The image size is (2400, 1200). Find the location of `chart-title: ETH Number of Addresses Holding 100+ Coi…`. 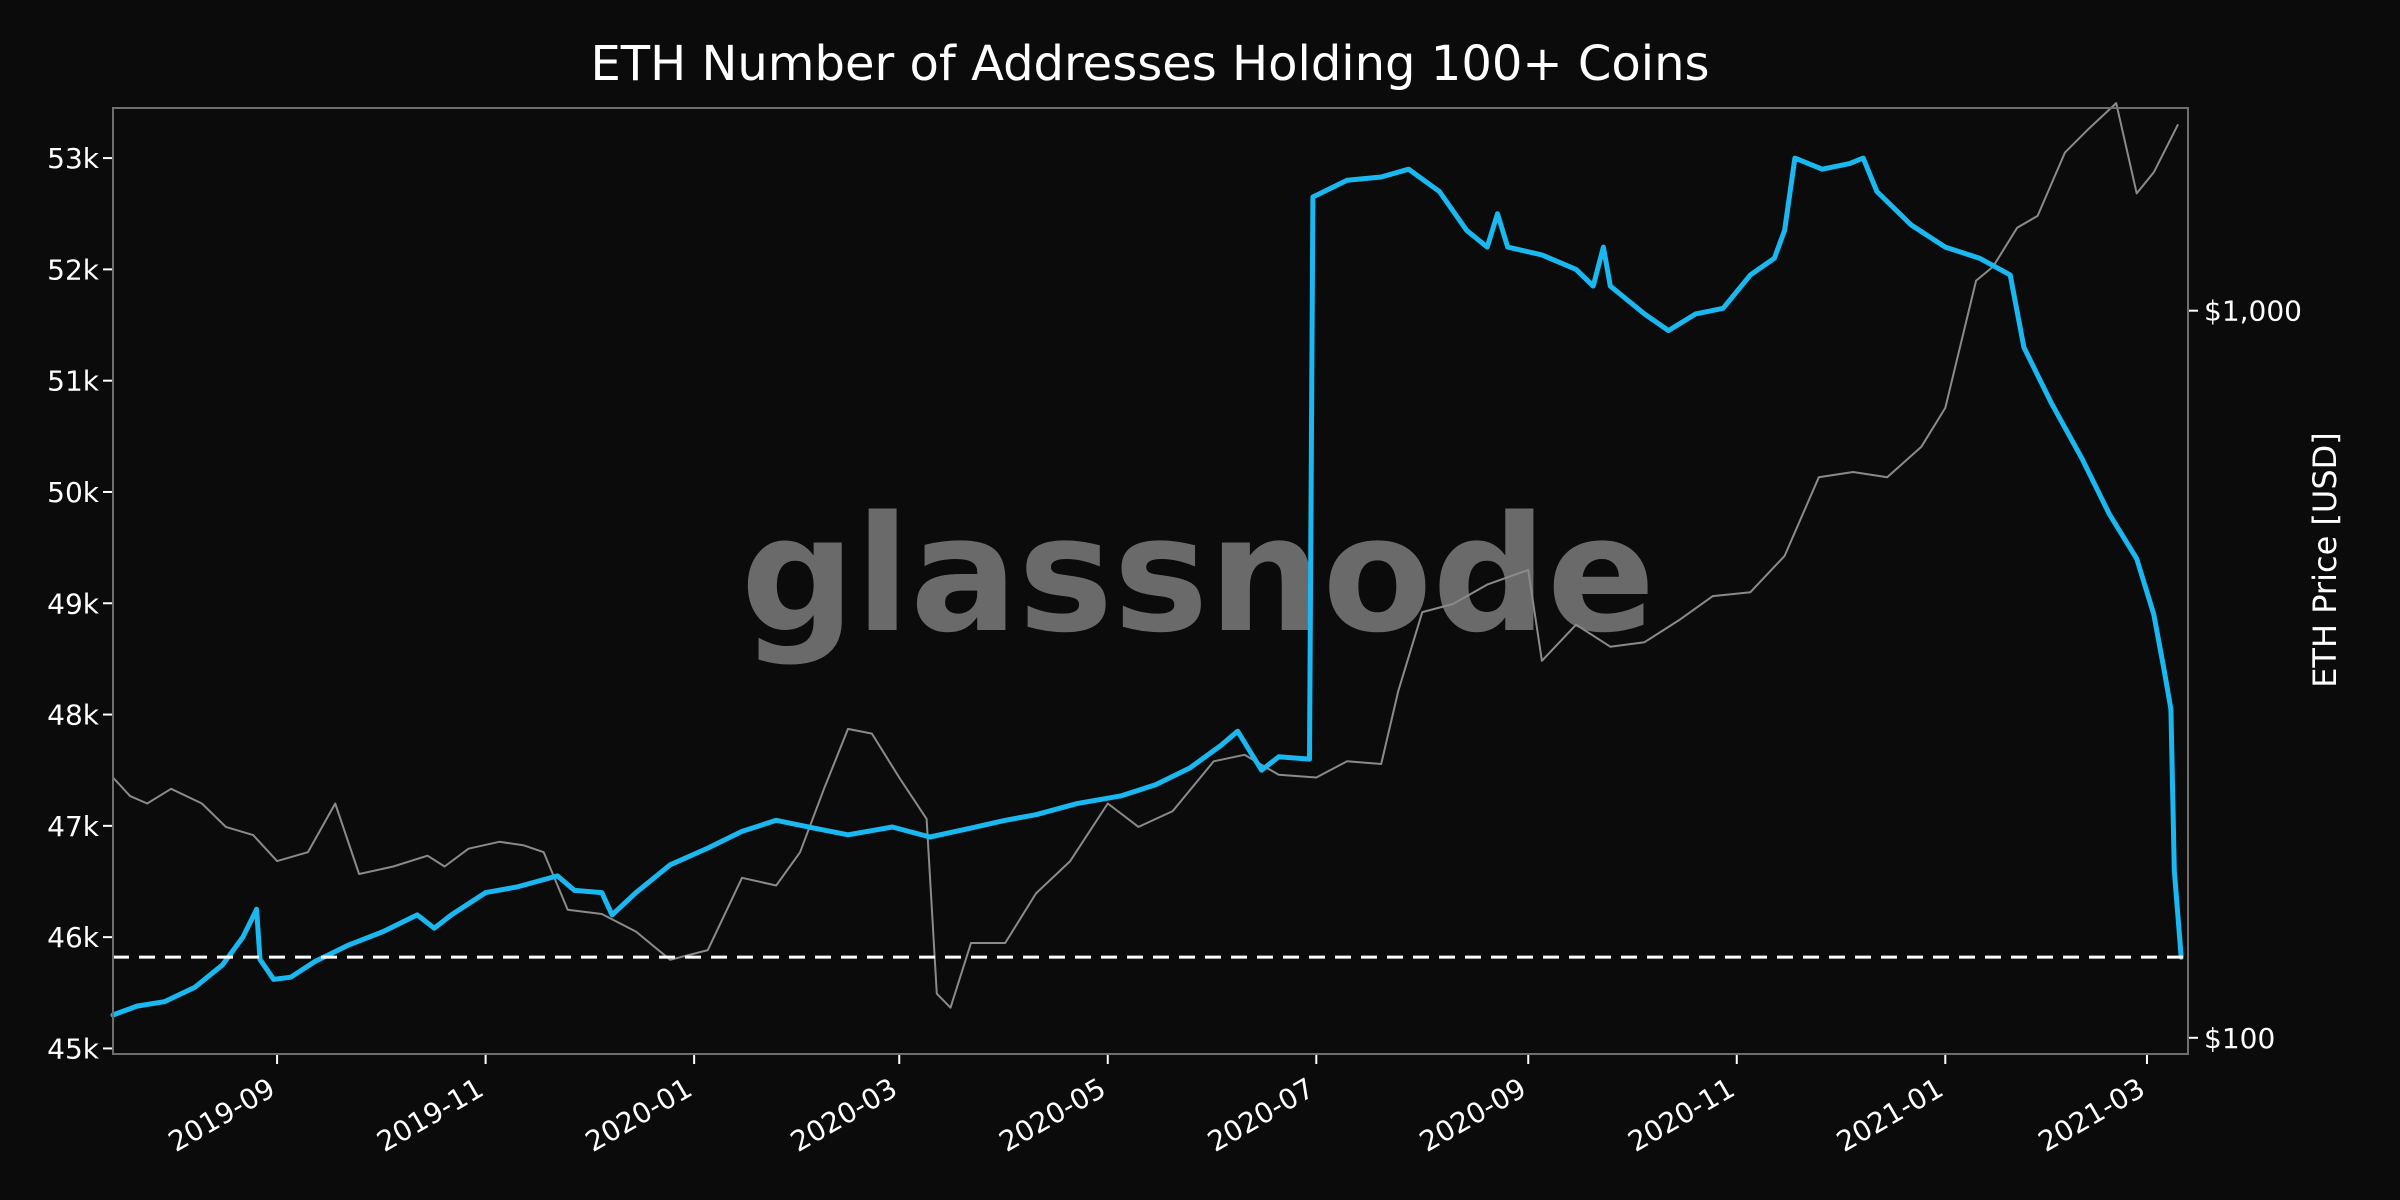

chart-title: ETH Number of Addresses Holding 100+ Coi… is located at coordinates (1149, 64).